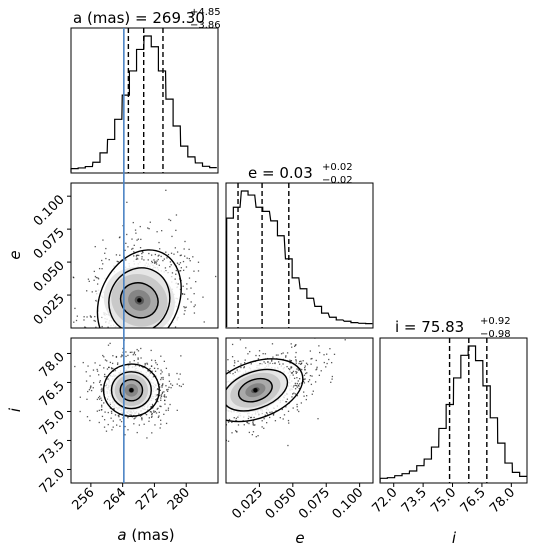 This screenshot has width=554, height=554. Describe the element at coordinates (314, 503) in the screenshot. I see `xtick-label-e: 0.075` at that location.